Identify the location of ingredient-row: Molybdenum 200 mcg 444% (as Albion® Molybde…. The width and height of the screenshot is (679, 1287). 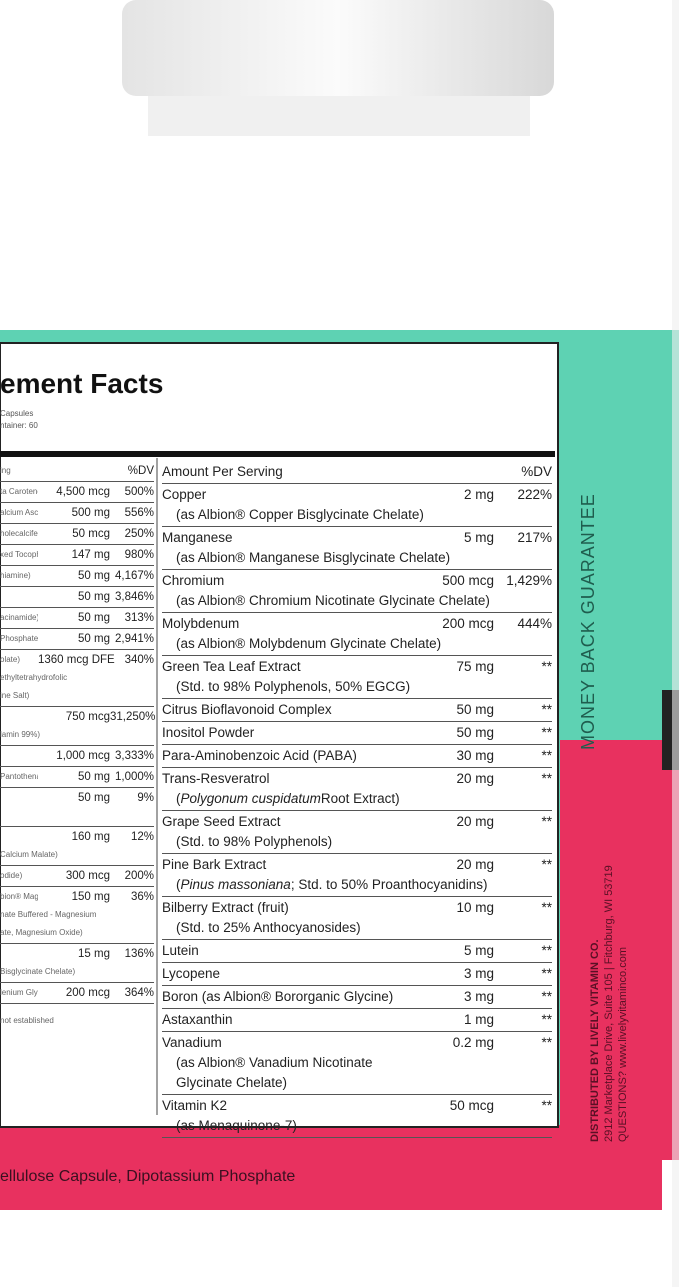
(357, 634).